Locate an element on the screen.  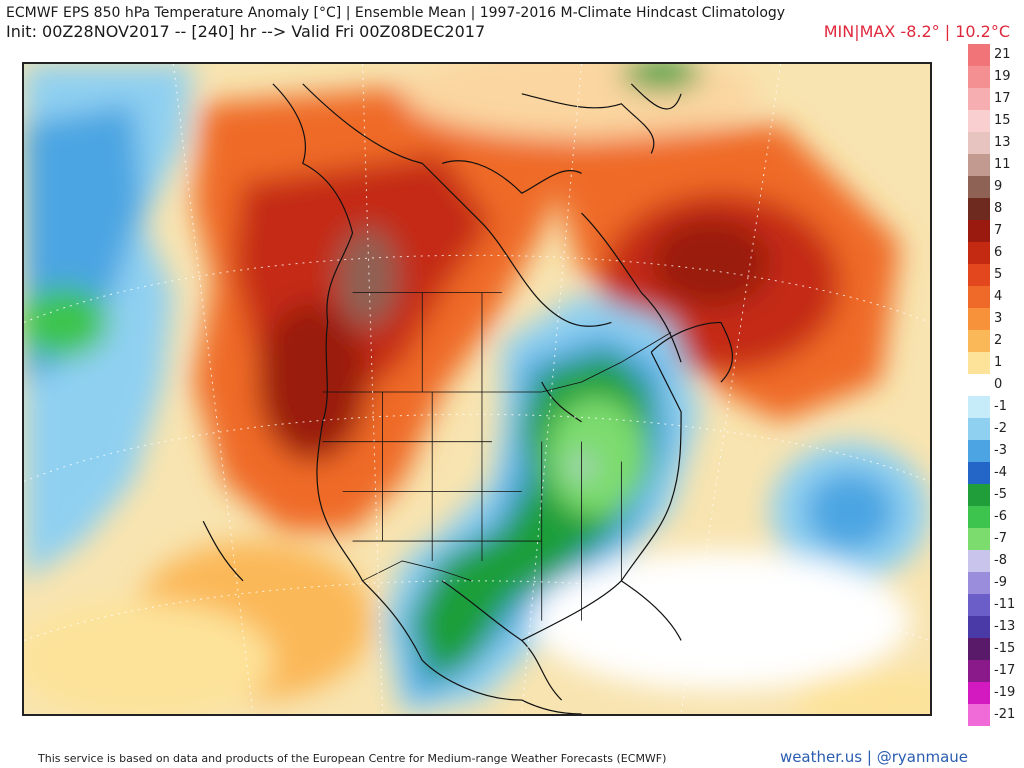
legend-label: -13 is located at coordinates (1005, 626).